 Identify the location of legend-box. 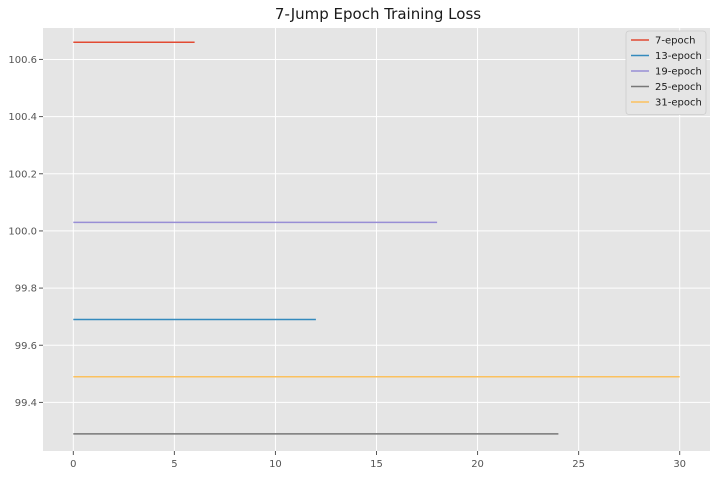
(666, 72).